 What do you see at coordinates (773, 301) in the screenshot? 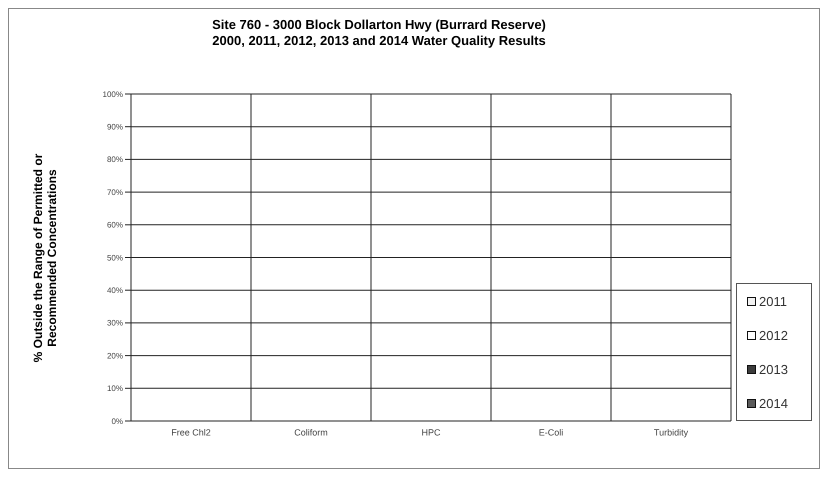
I see `legend-label: 2011` at bounding box center [773, 301].